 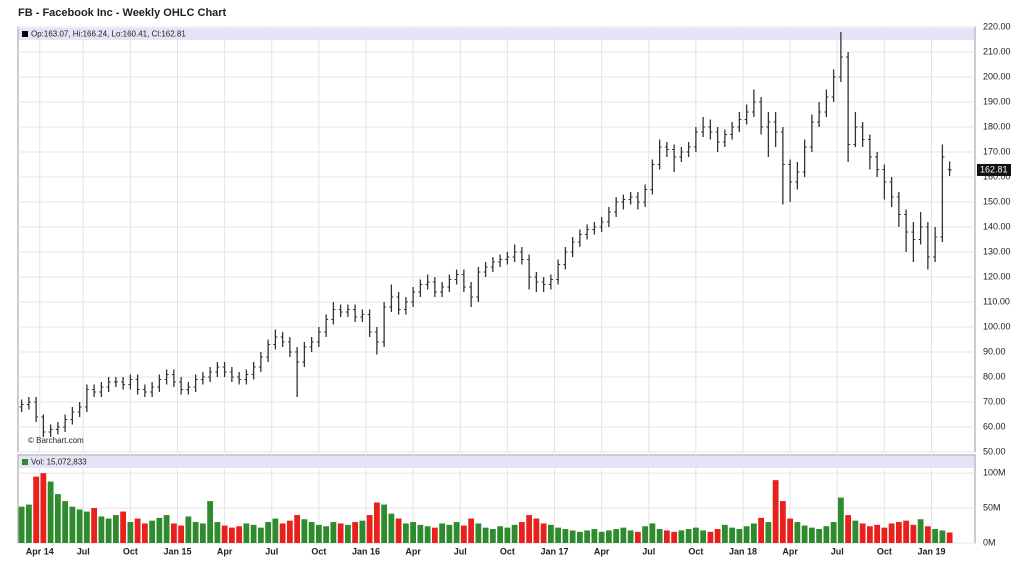 I want to click on last-price-label: 162.81, so click(x=994, y=169).